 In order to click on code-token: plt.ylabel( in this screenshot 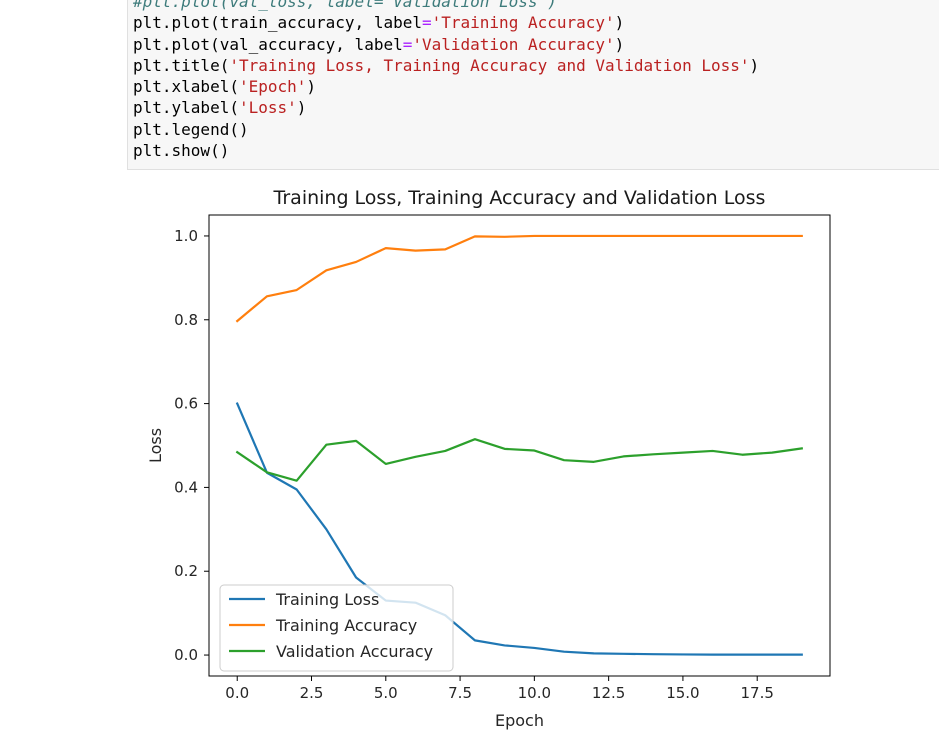, I will do `click(186, 108)`.